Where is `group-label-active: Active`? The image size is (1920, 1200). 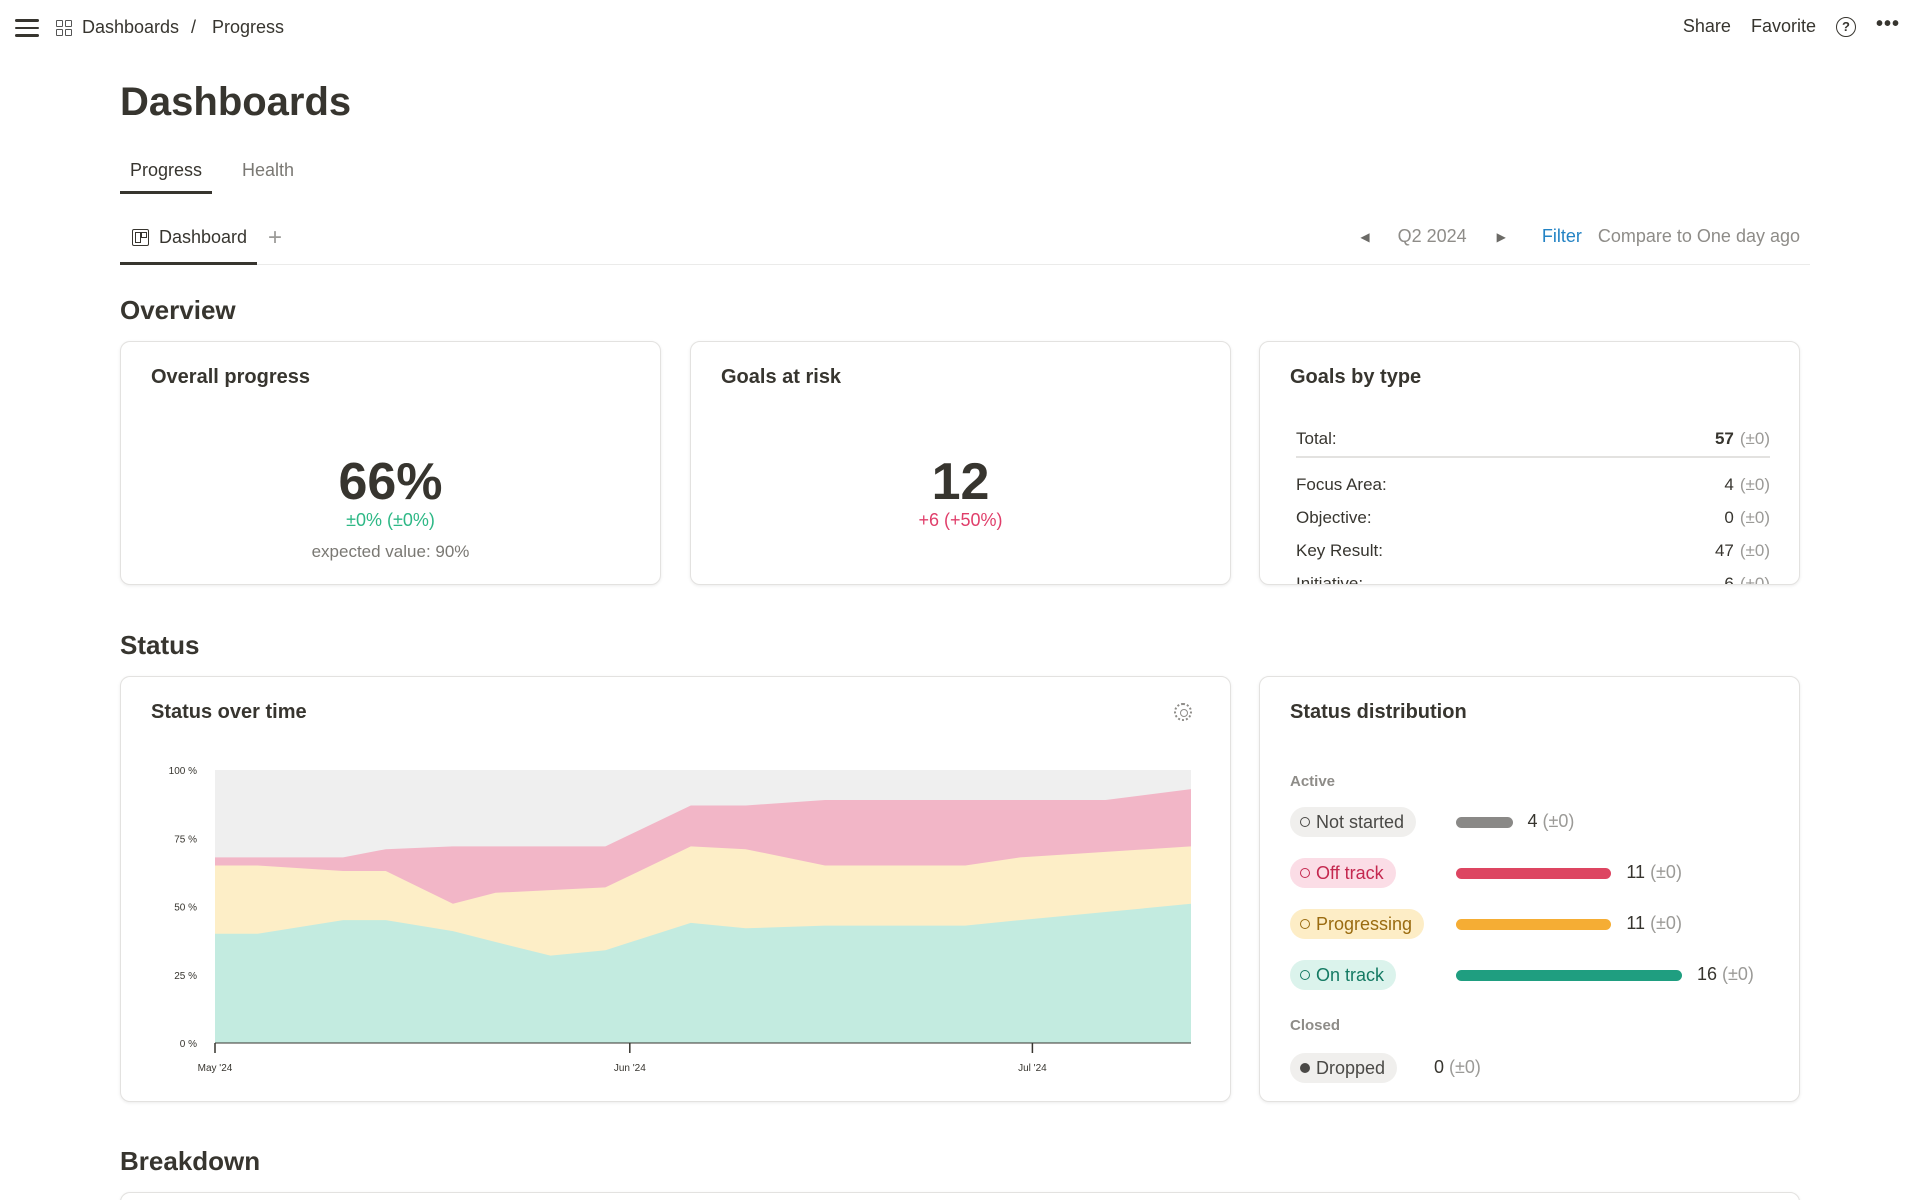 group-label-active: Active is located at coordinates (1313, 781).